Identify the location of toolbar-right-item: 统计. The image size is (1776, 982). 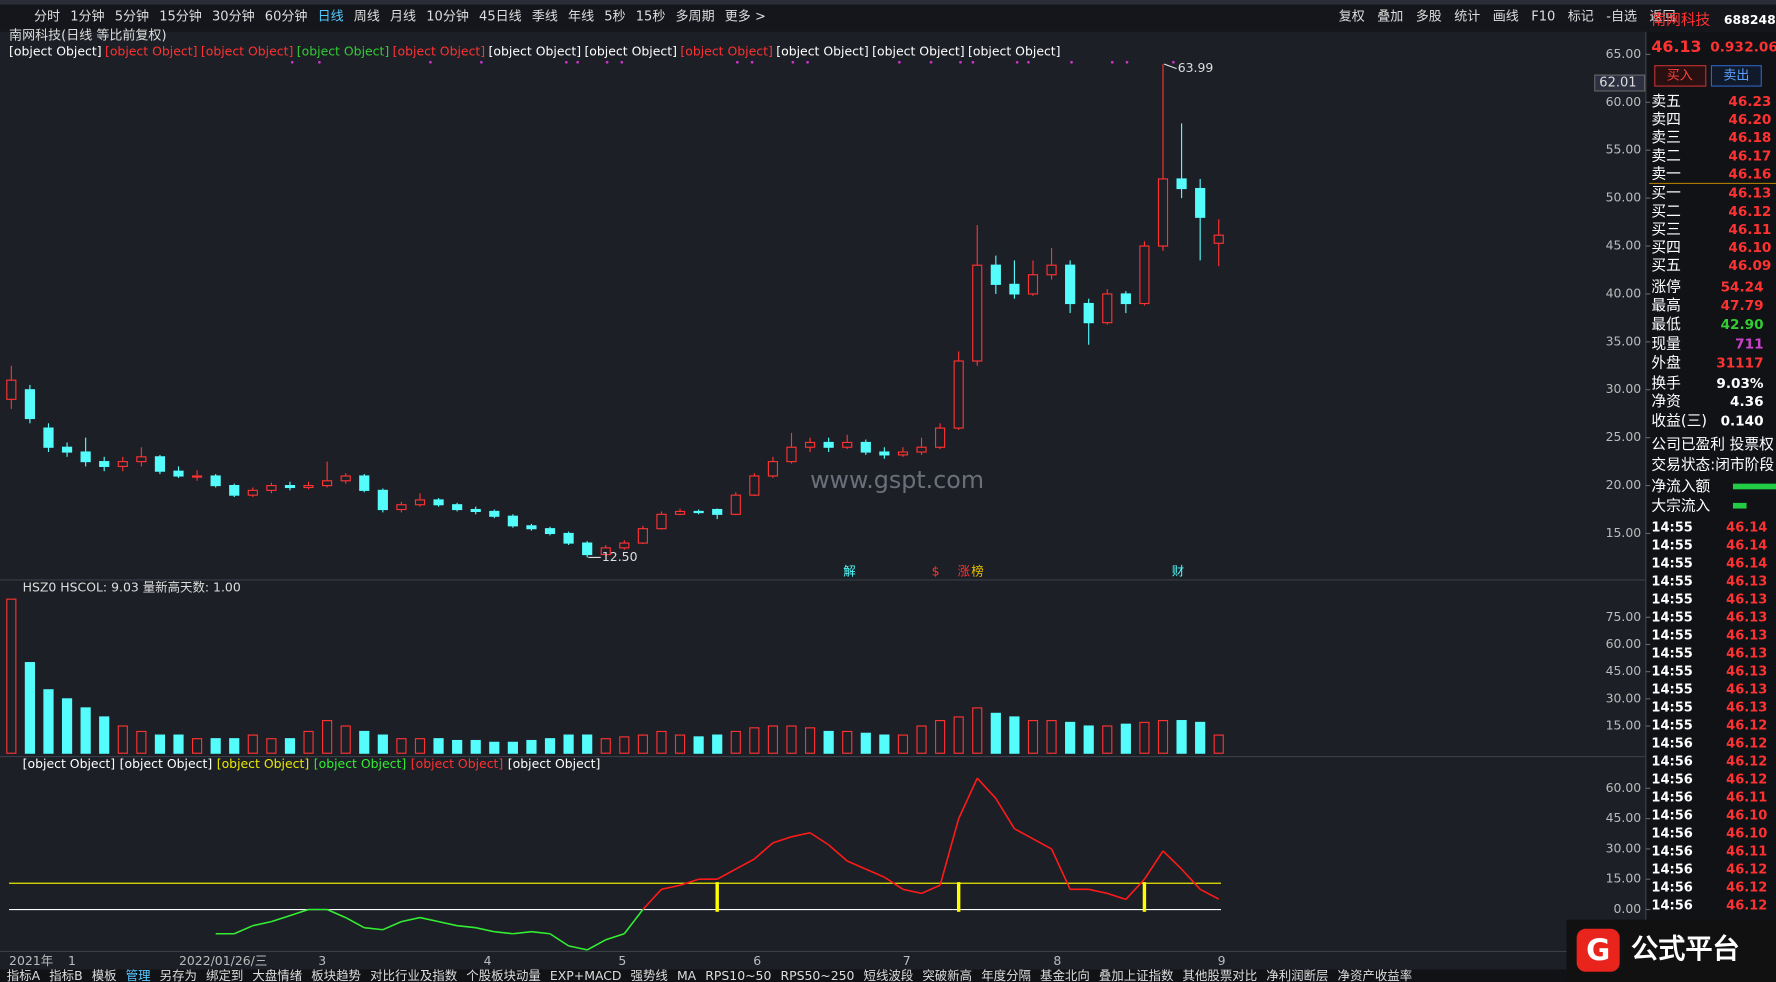
(1467, 16).